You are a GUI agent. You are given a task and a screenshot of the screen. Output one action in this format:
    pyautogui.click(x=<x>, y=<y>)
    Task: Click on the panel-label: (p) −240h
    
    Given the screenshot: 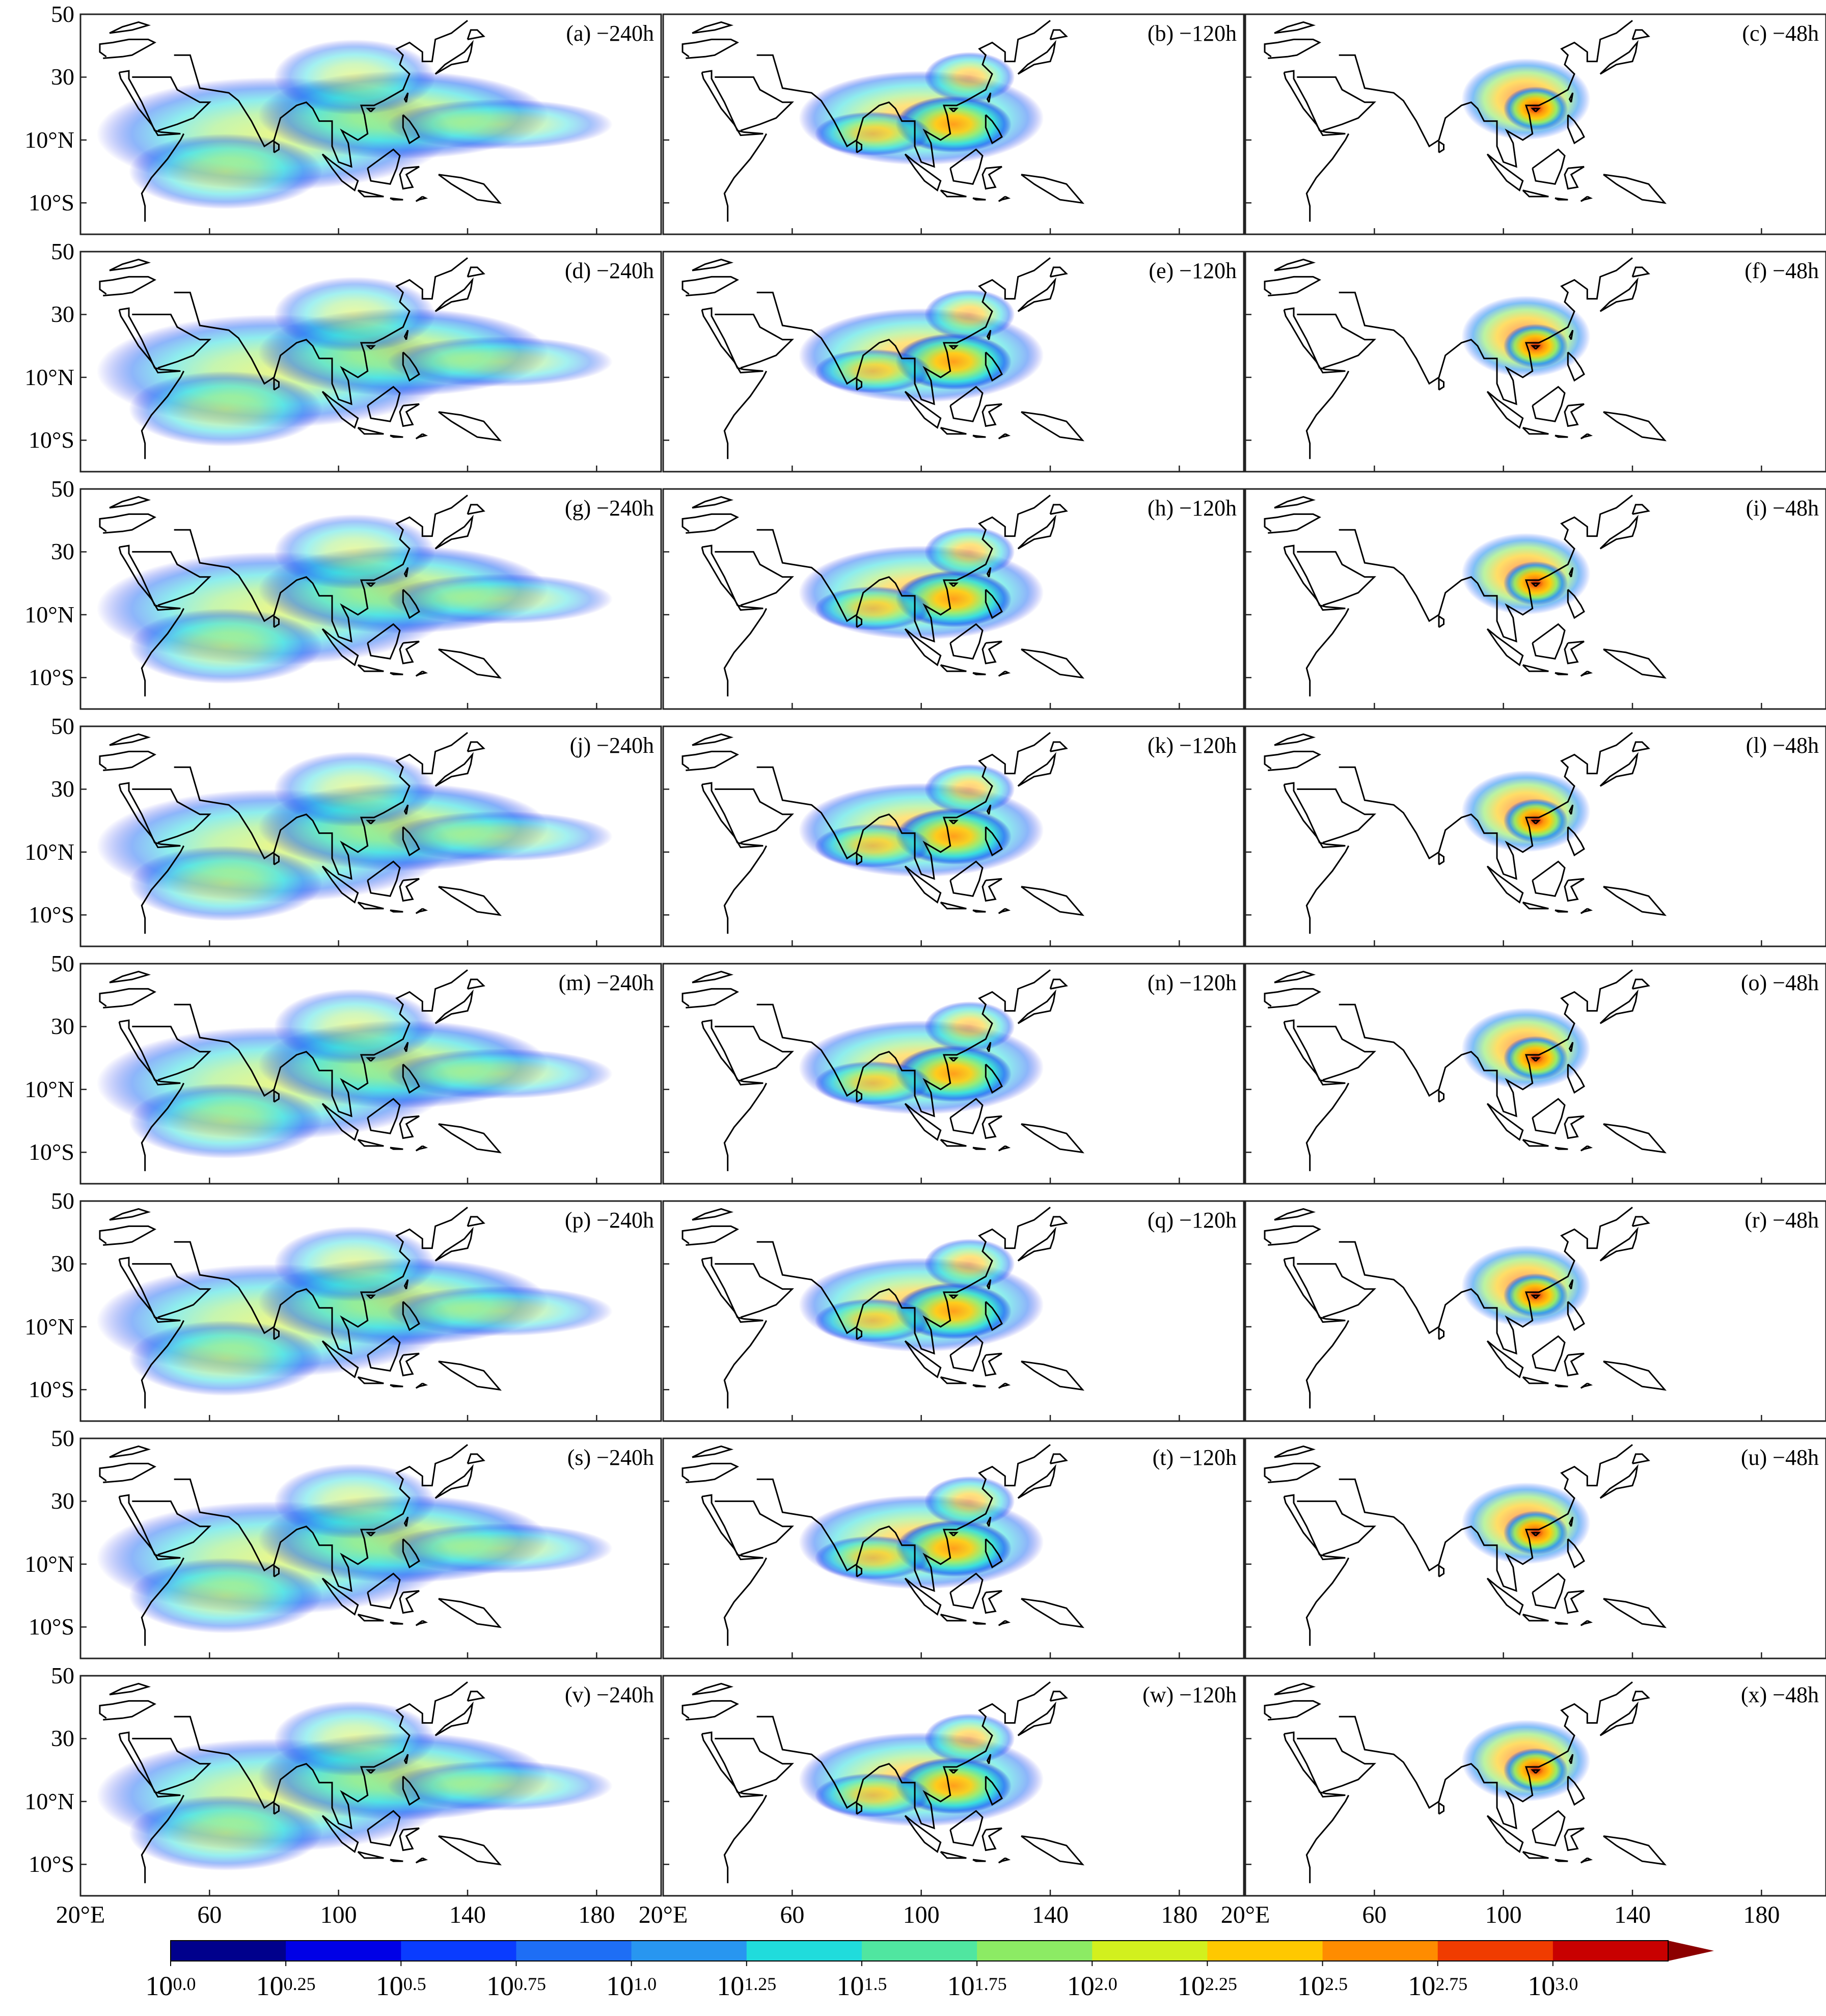 What is the action you would take?
    pyautogui.click(x=609, y=1220)
    